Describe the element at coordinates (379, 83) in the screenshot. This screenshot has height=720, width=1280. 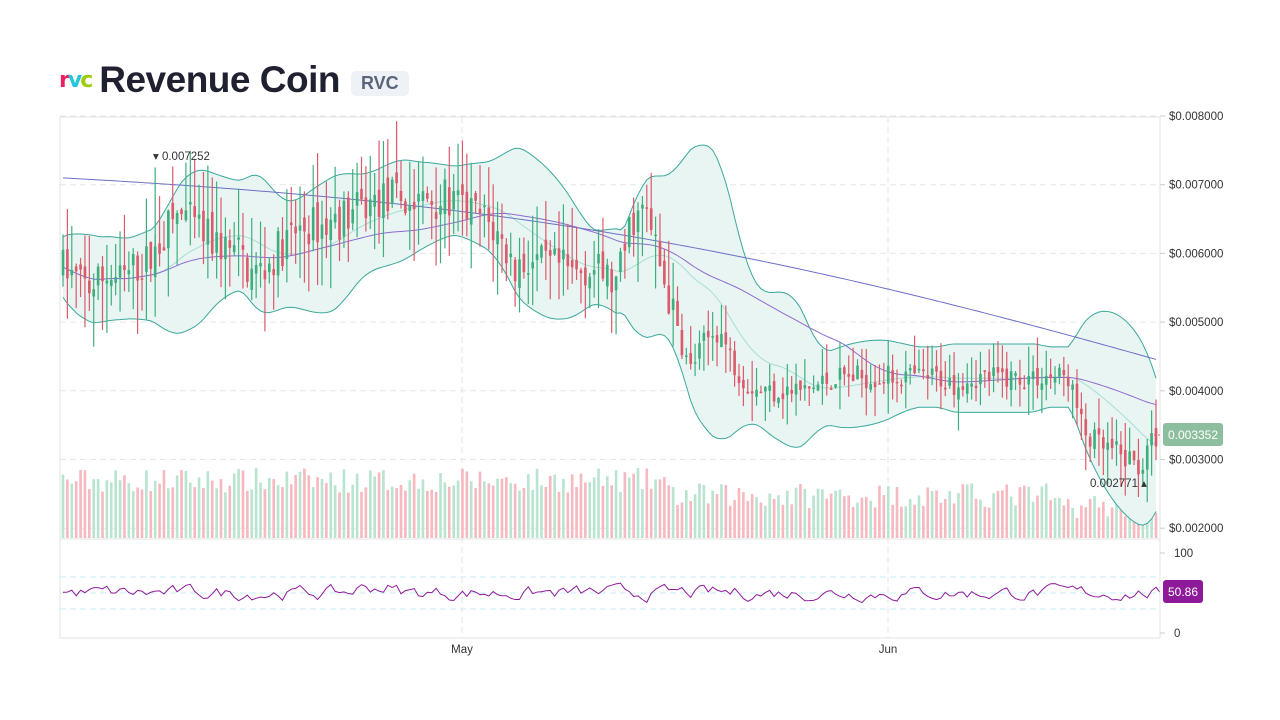
I see `ticker-badge: RVC` at that location.